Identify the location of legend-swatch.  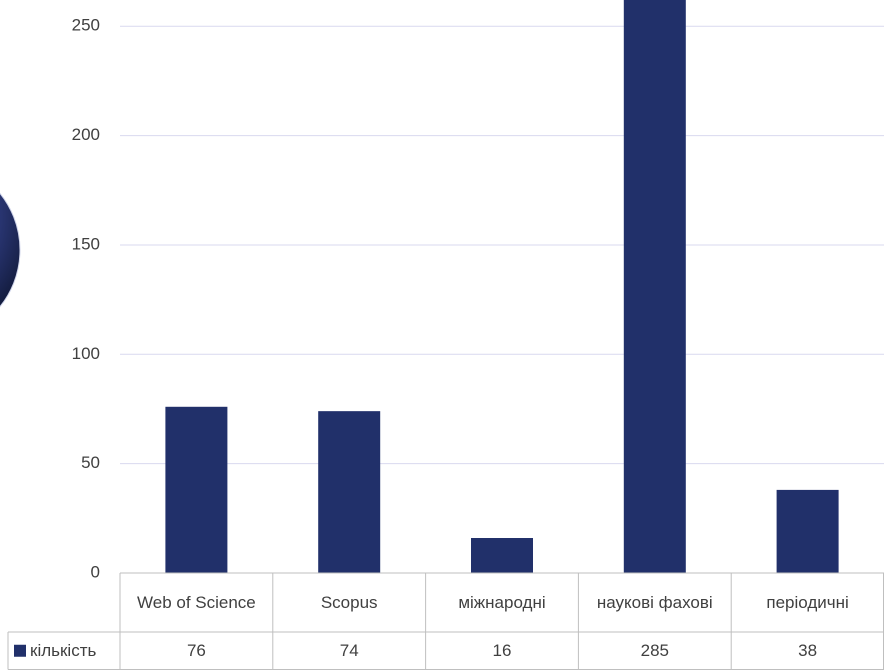
(20, 650).